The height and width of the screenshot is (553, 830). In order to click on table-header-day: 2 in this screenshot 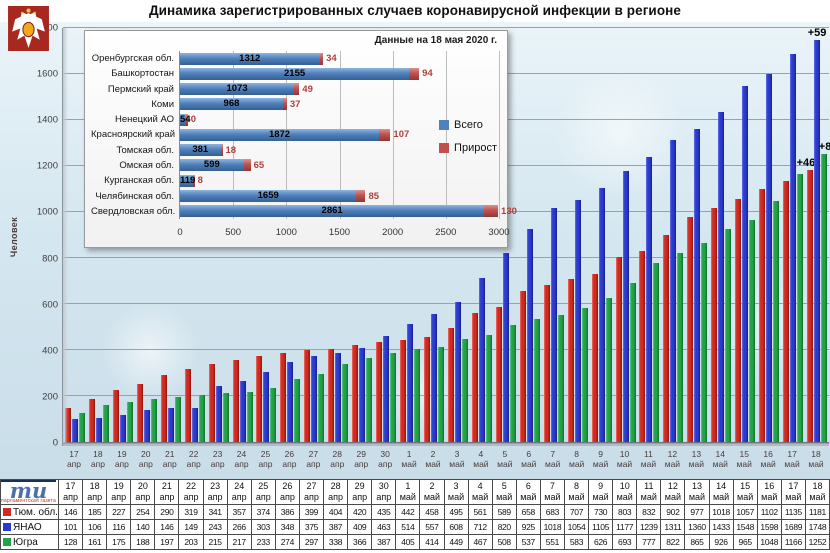, I will do `click(432, 486)`.